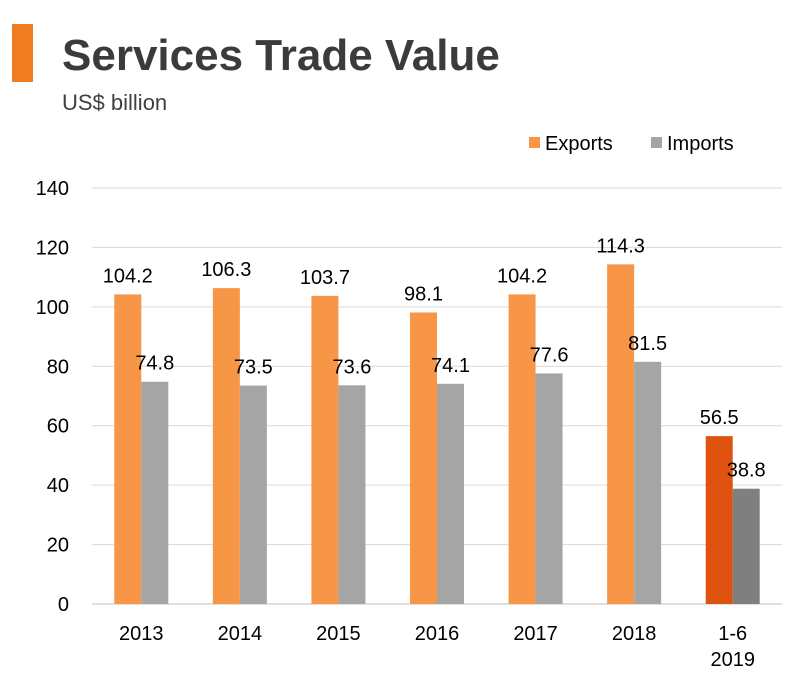 The image size is (800, 696). I want to click on legend-label-exports: Exports, so click(579, 144).